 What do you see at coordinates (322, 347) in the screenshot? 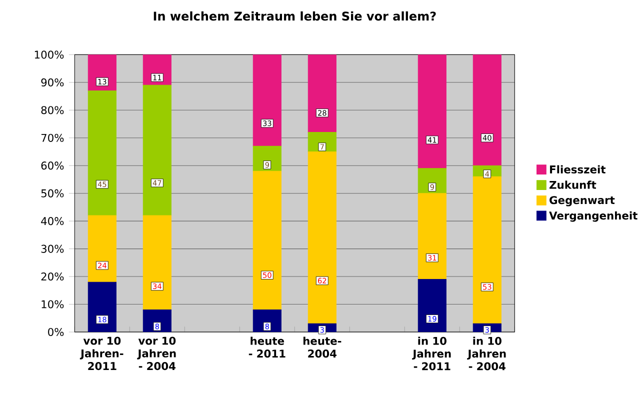
I see `x-tick-label: heute-2004` at bounding box center [322, 347].